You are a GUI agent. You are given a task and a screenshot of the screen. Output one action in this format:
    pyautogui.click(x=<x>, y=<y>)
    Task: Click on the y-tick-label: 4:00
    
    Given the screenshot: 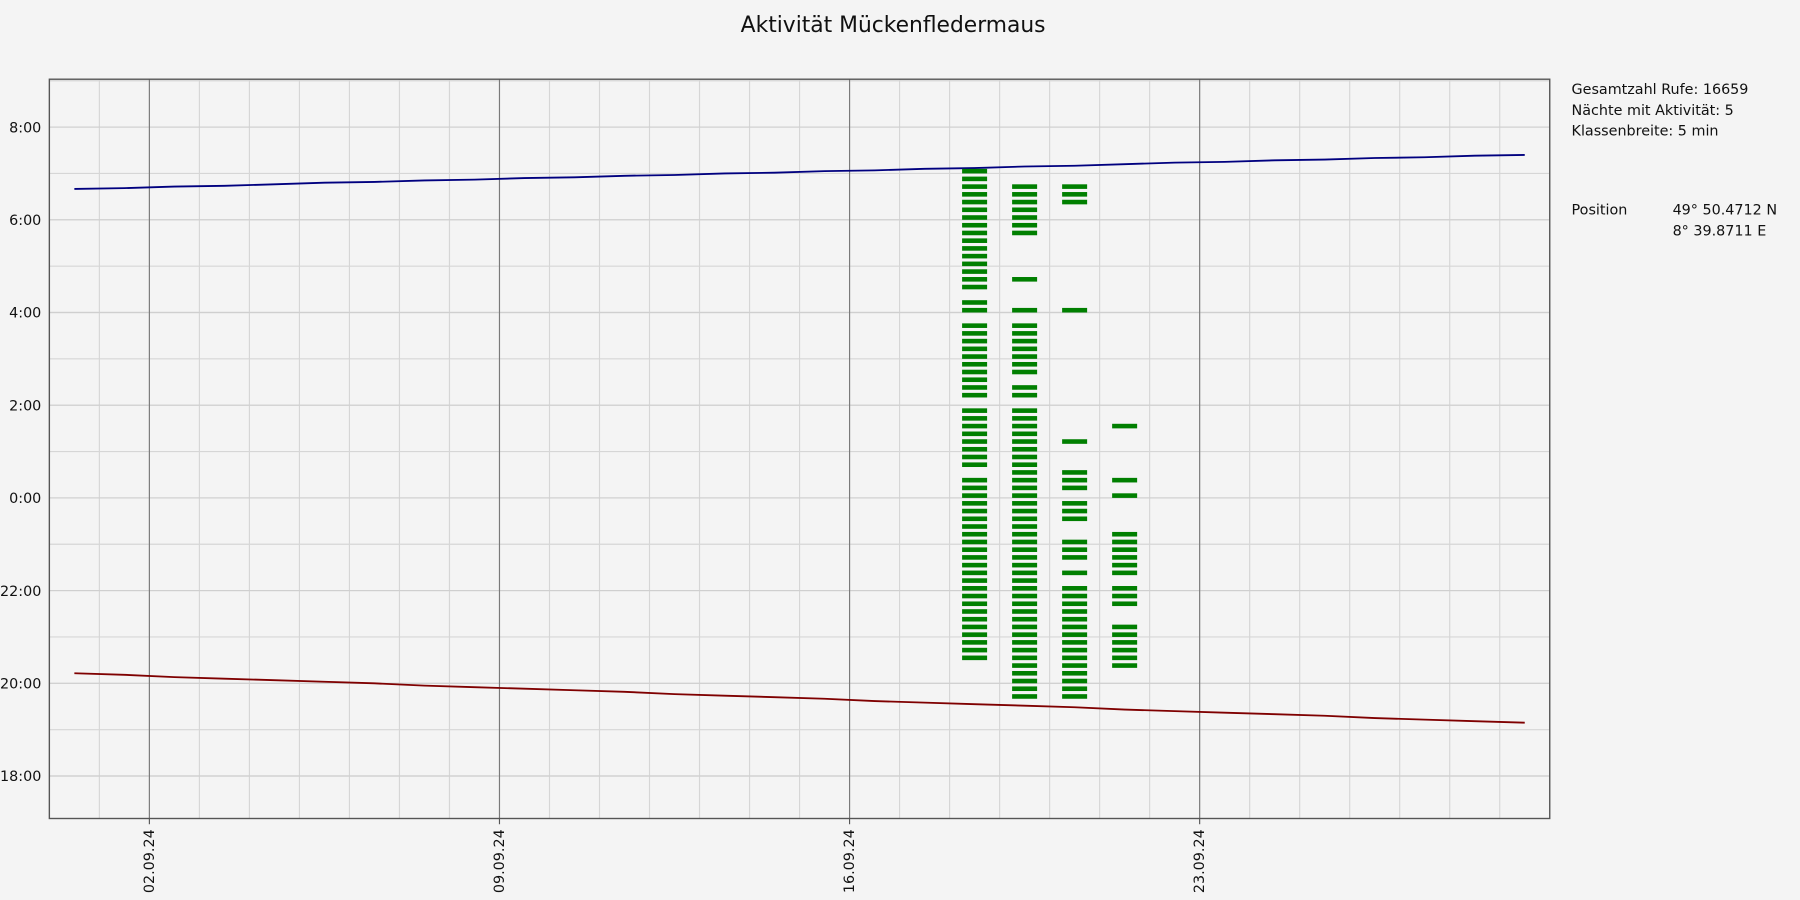 What is the action you would take?
    pyautogui.click(x=25, y=314)
    